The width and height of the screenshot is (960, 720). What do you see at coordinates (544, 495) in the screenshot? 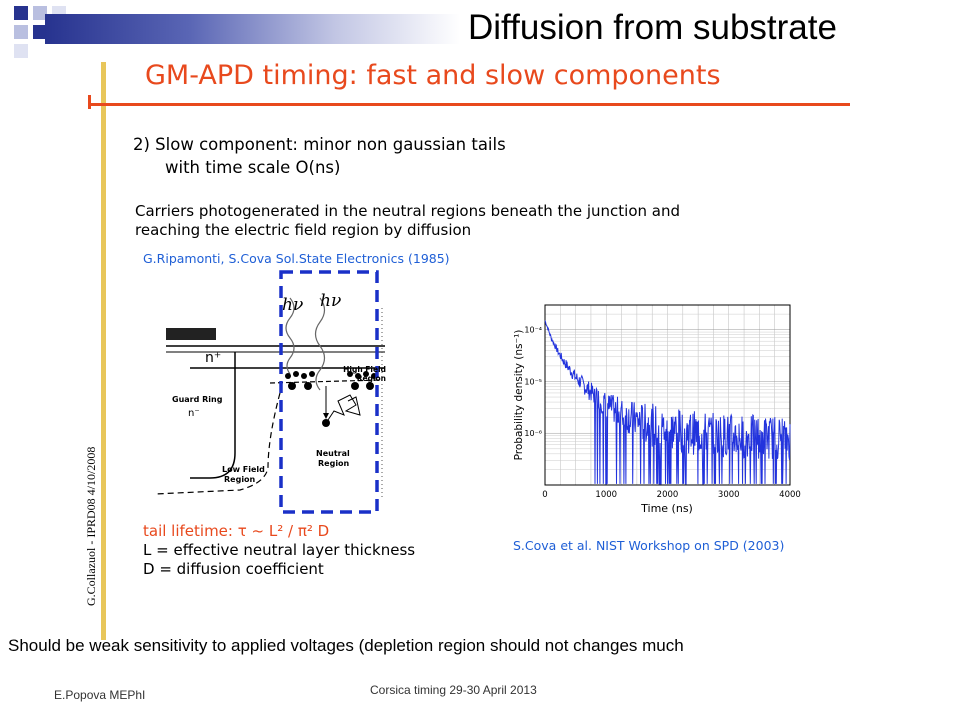
I see `x-tick-label: 0` at bounding box center [544, 495].